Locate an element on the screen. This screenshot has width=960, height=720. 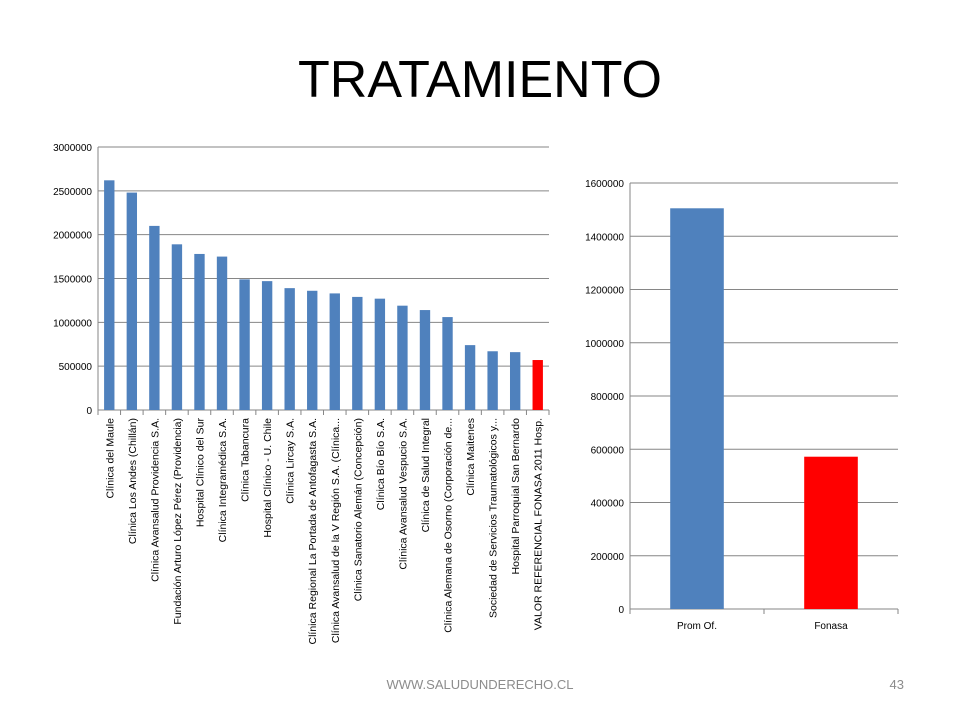
x-category-label: Hospital Parroquial San Bernardo is located at coordinates (516, 496).